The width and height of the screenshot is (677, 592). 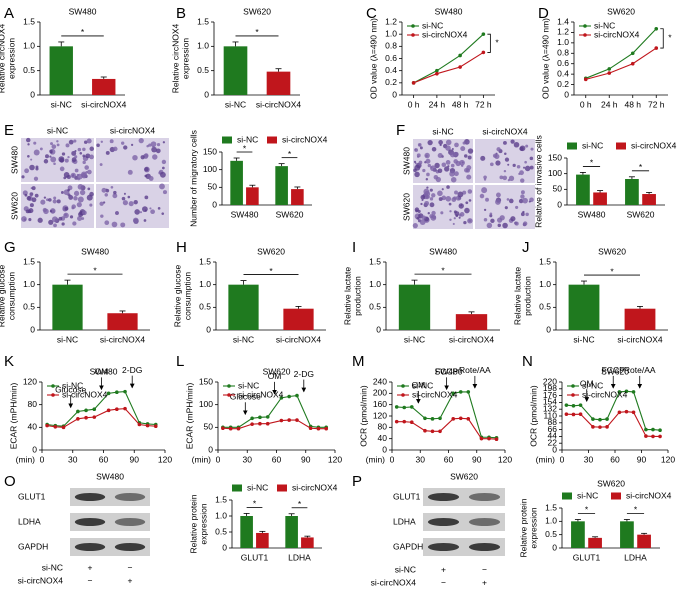 What do you see at coordinates (206, 404) in the screenshot?
I see `y-tick-label: 100` at bounding box center [206, 404].